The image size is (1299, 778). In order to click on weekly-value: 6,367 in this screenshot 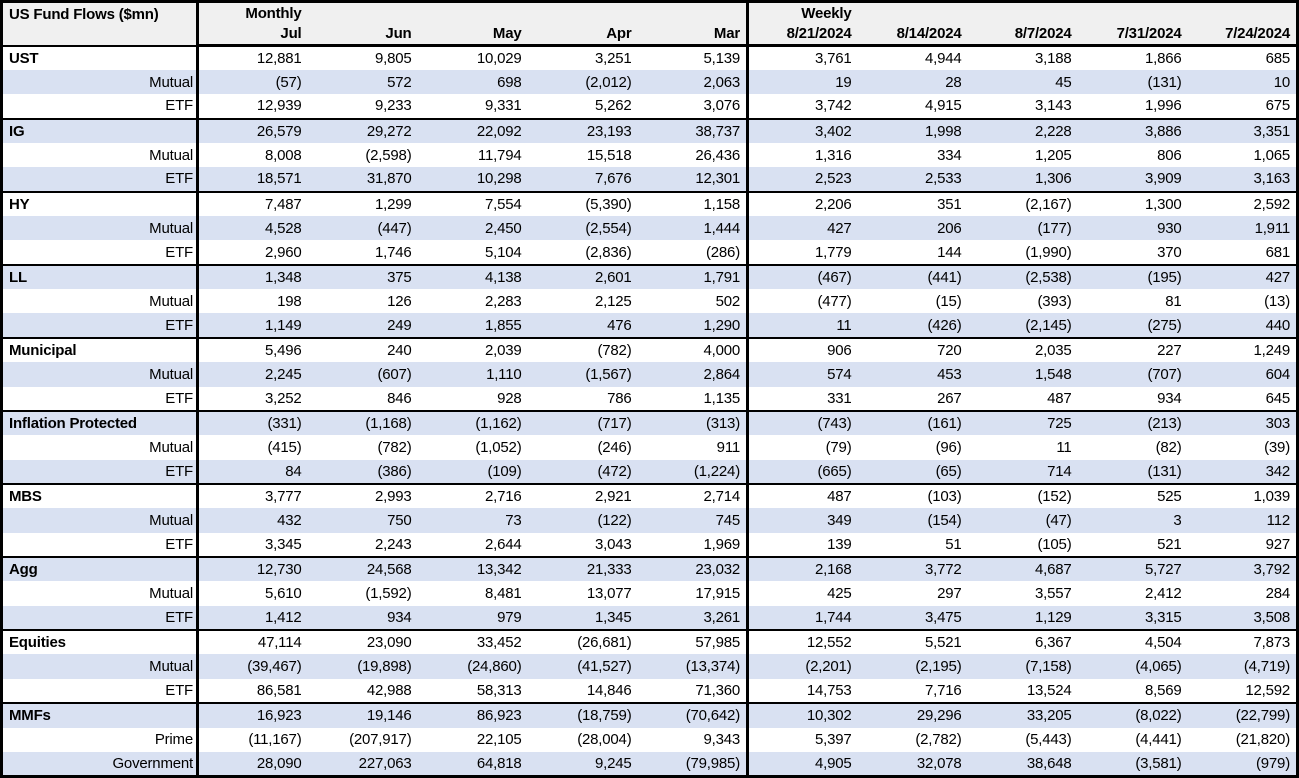, I will do `click(1022, 642)`.